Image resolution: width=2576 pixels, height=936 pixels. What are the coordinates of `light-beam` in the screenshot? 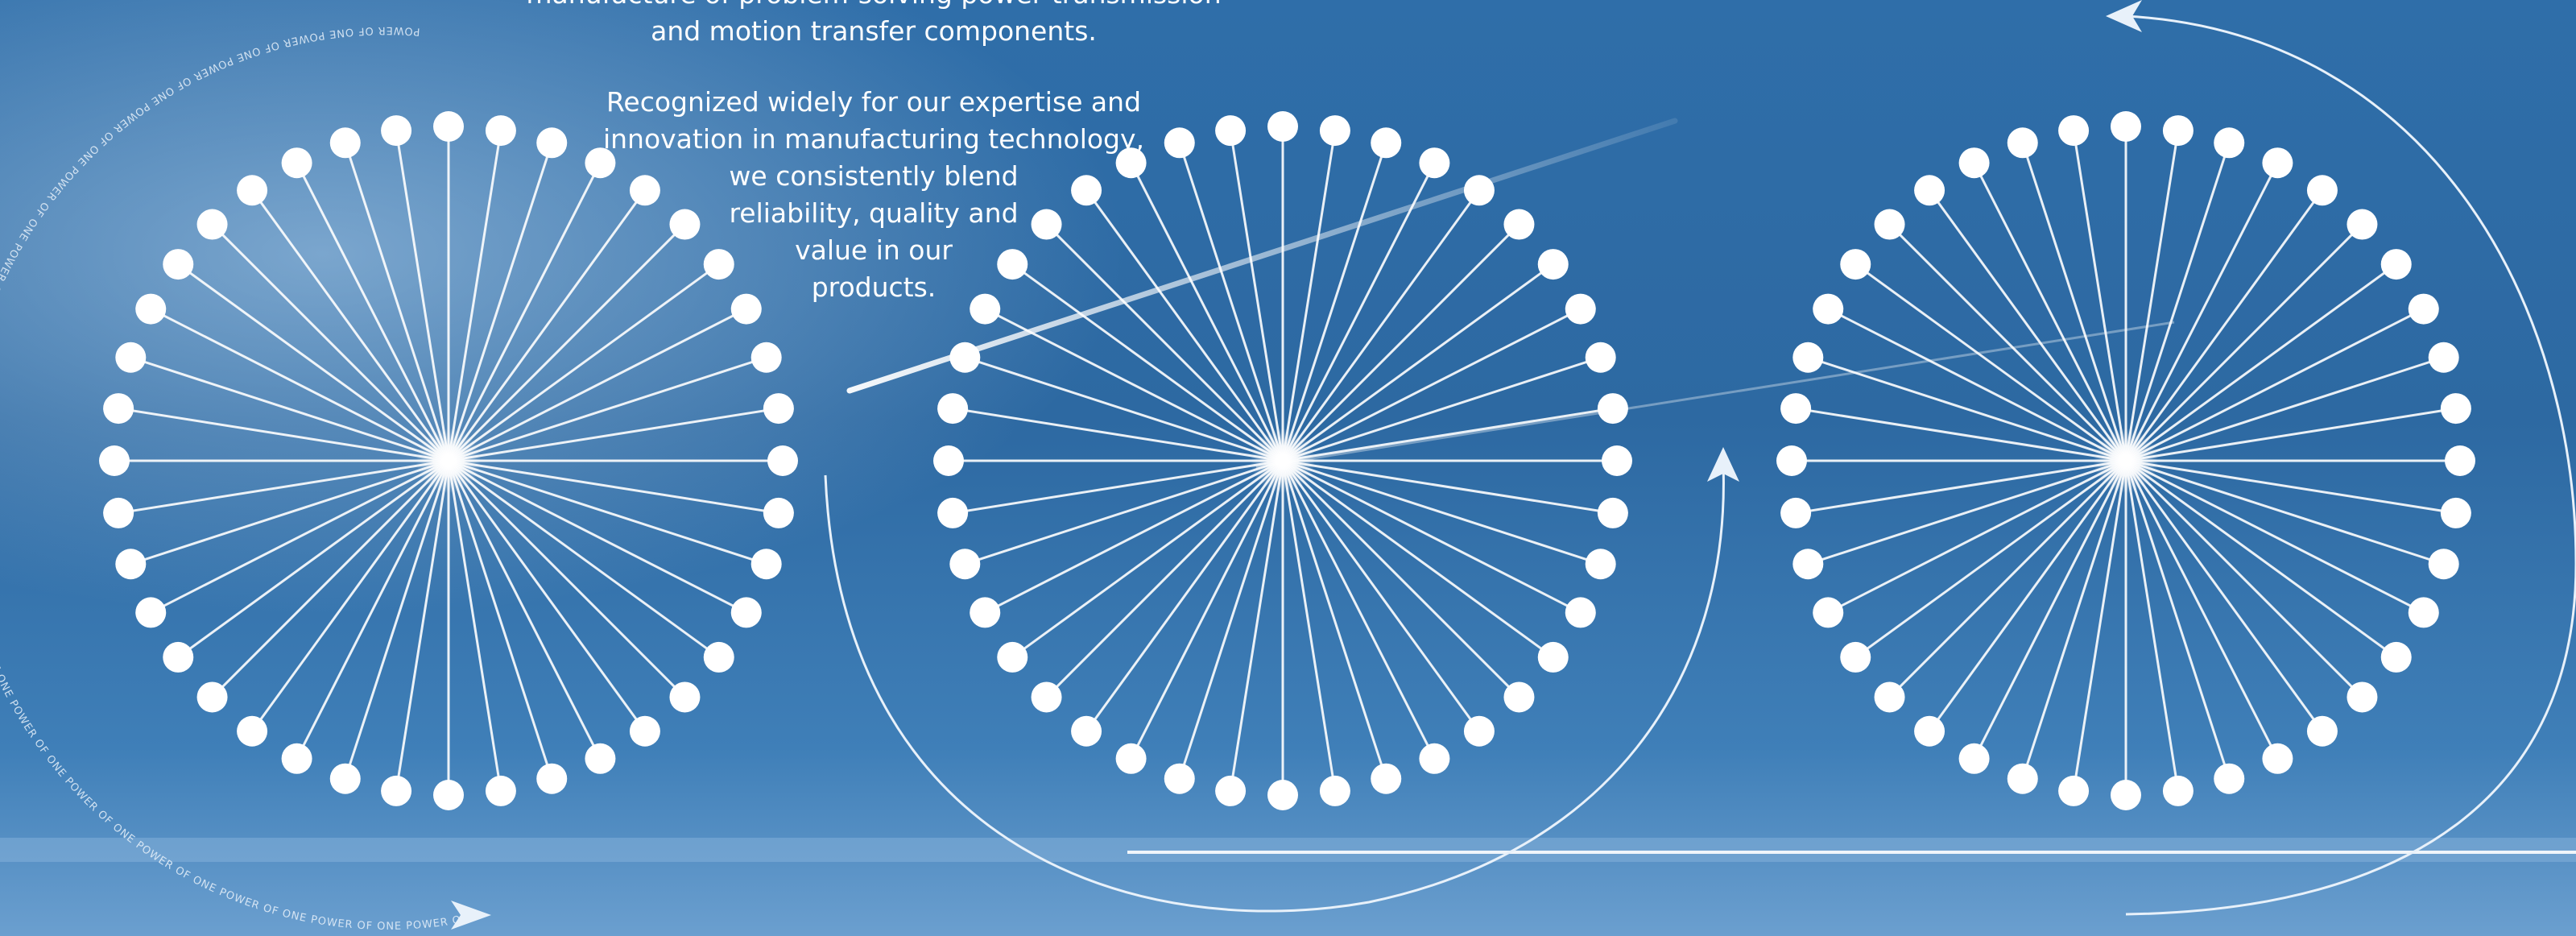 It's located at (1262, 256).